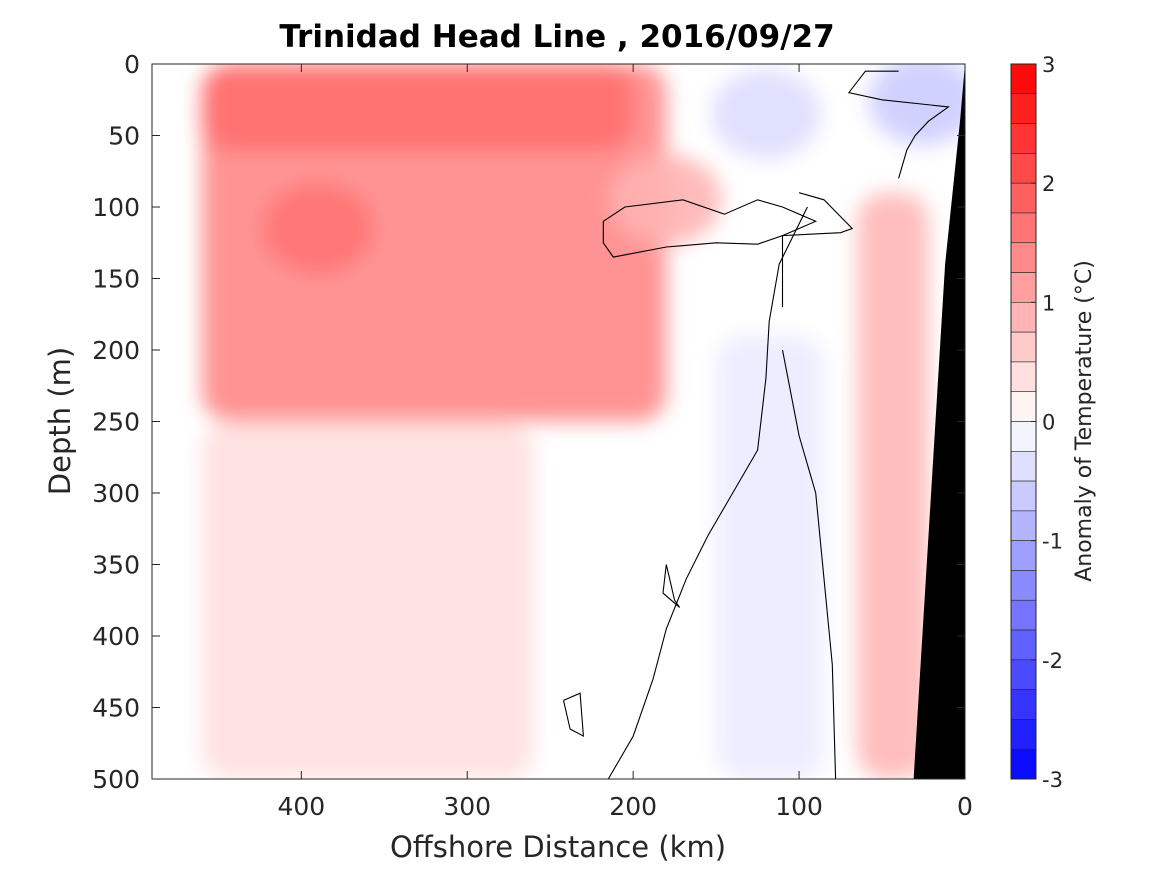 This screenshot has width=1167, height=875. I want to click on y-tick-label: 300, so click(116, 493).